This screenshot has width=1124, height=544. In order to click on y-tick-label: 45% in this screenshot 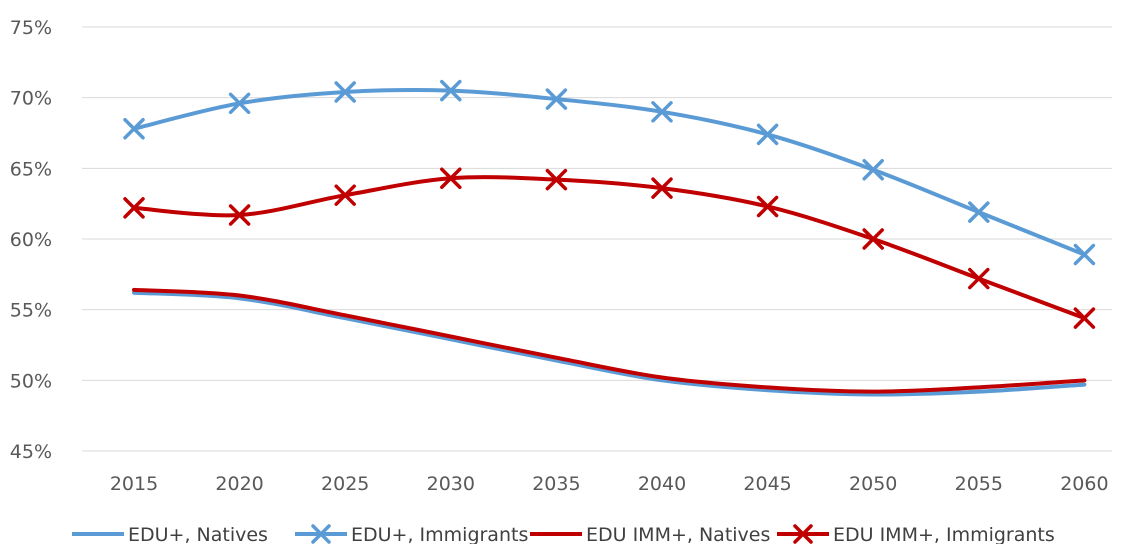, I will do `click(31, 452)`.